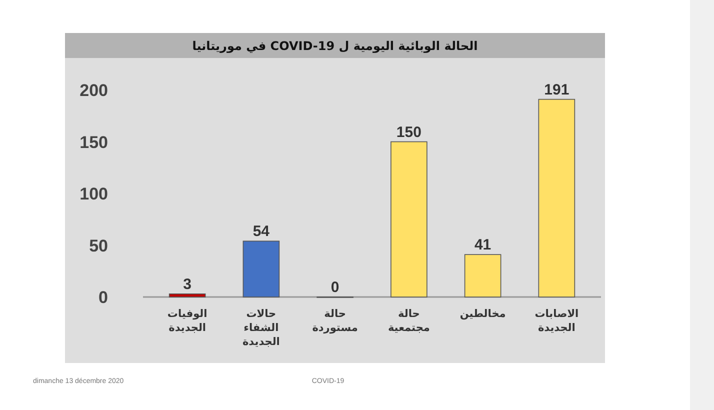 The image size is (714, 410). What do you see at coordinates (483, 314) in the screenshot?
I see `x-tick-label: مخالطين` at bounding box center [483, 314].